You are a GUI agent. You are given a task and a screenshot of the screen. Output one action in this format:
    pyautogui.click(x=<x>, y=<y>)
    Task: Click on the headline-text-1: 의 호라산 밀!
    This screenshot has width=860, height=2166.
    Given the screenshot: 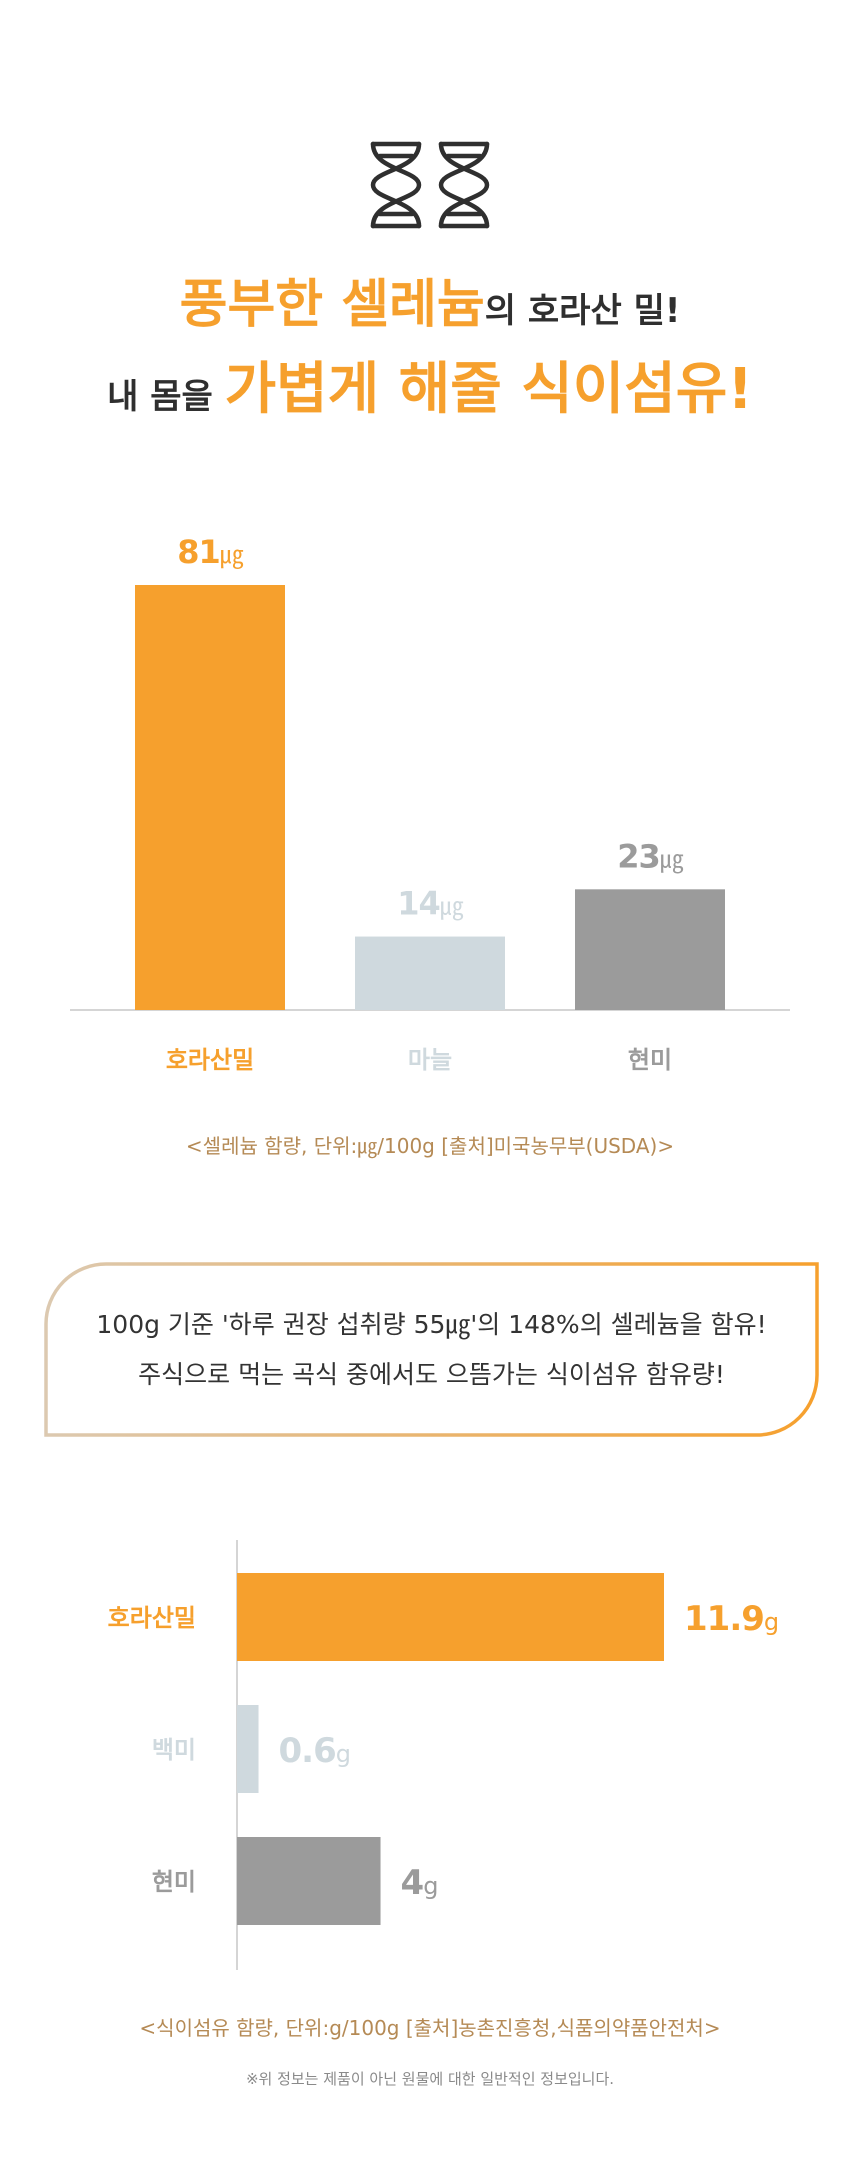 What is the action you would take?
    pyautogui.click(x=582, y=311)
    